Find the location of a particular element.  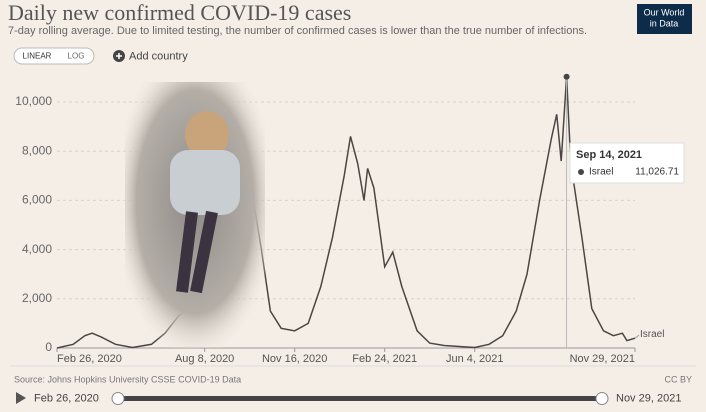

y-tick-label: 6,000 is located at coordinates (37, 200).